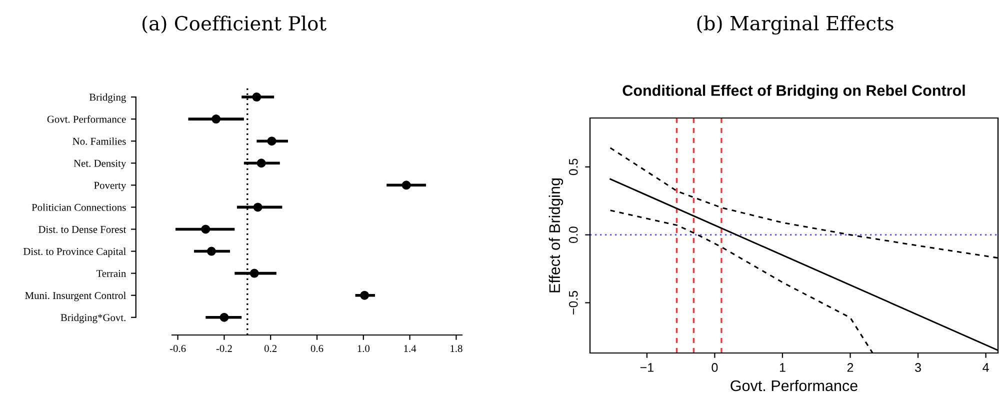 The height and width of the screenshot is (407, 999). I want to click on y-tick-label: Dist. to Dense Forest, so click(82, 229).